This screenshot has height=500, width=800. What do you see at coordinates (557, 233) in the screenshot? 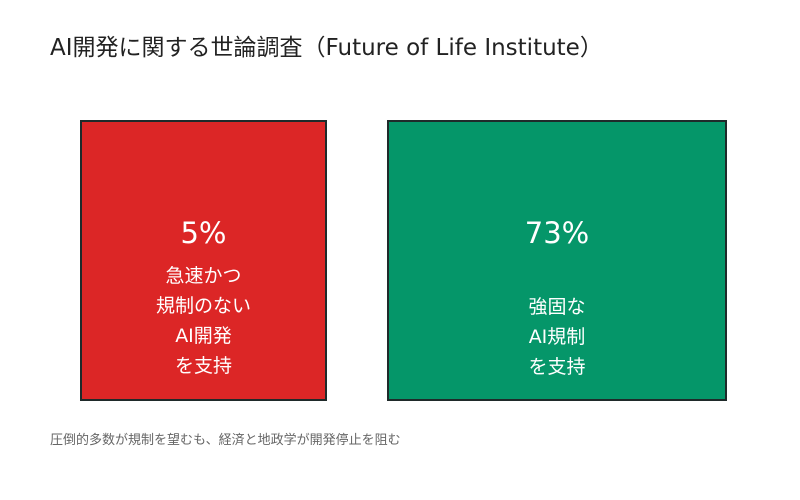
I see `bar-value-label: 73%` at bounding box center [557, 233].